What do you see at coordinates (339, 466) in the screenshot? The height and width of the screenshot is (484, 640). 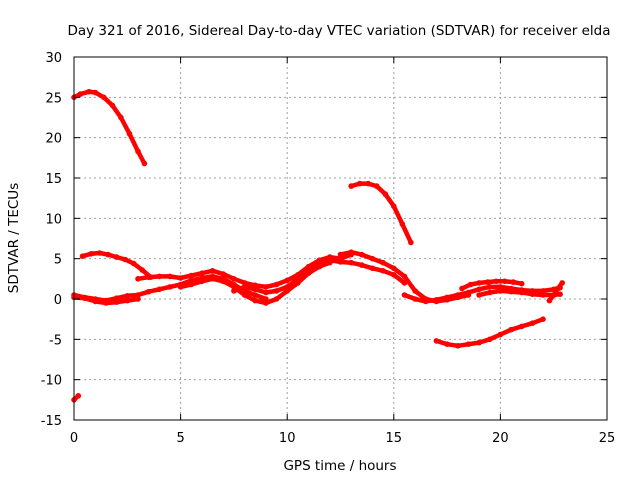 I see `x-axis-title: GPS time / hours` at bounding box center [339, 466].